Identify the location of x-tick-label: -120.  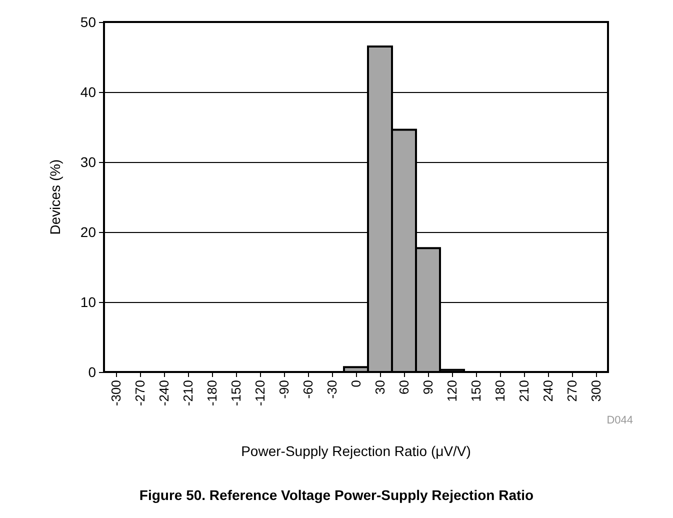
(260, 393).